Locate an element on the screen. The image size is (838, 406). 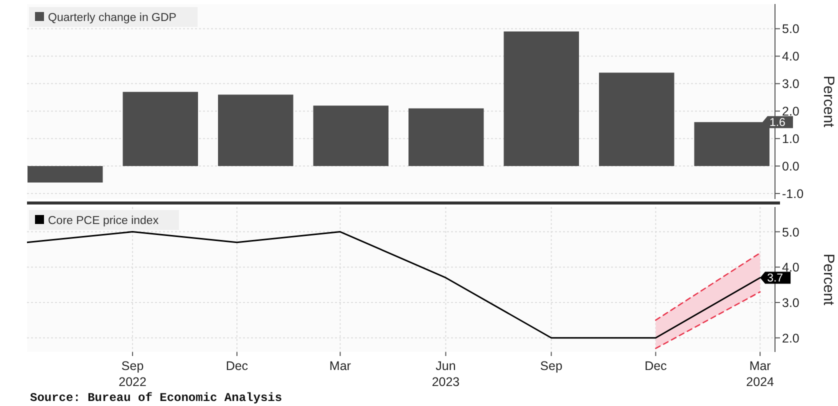
x-tick-label: Sep 2022 is located at coordinates (132, 374).